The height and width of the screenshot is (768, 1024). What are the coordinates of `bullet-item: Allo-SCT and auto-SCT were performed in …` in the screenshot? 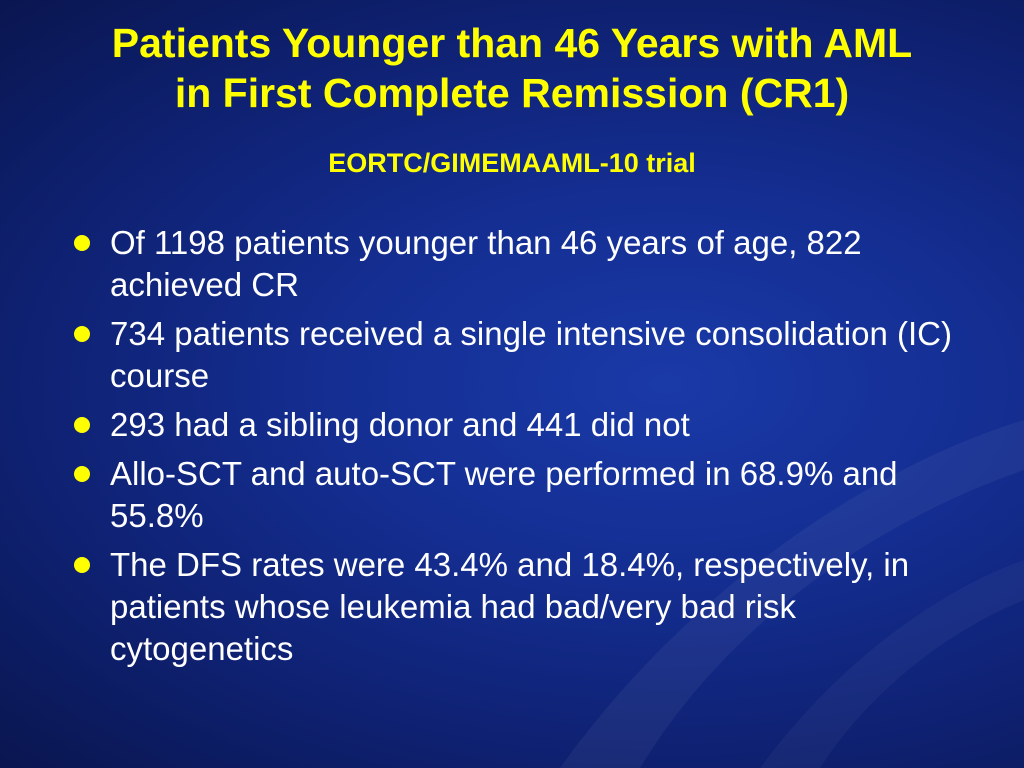 It's located at (520, 495).